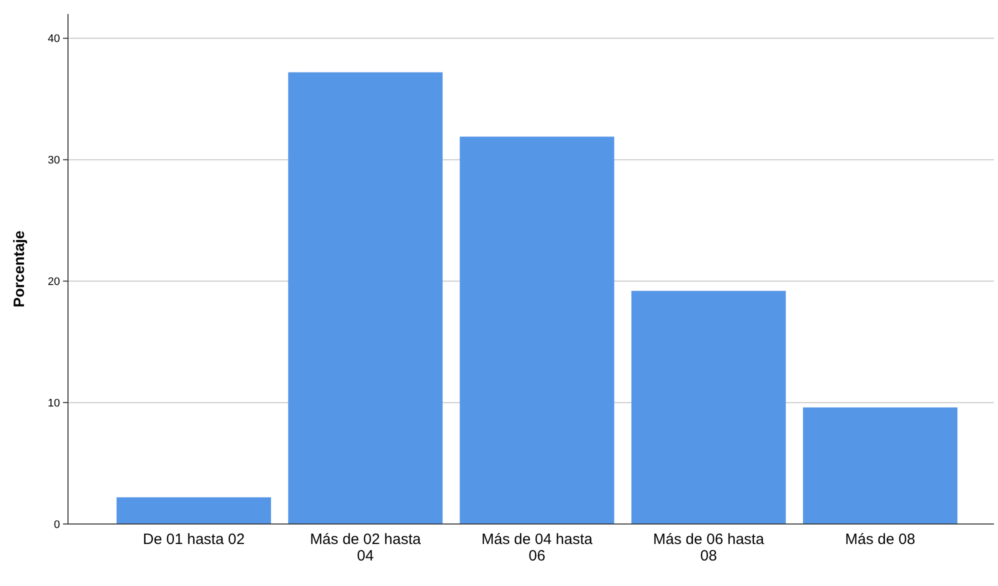  What do you see at coordinates (57, 524) in the screenshot?
I see `y-tick-label: 0` at bounding box center [57, 524].